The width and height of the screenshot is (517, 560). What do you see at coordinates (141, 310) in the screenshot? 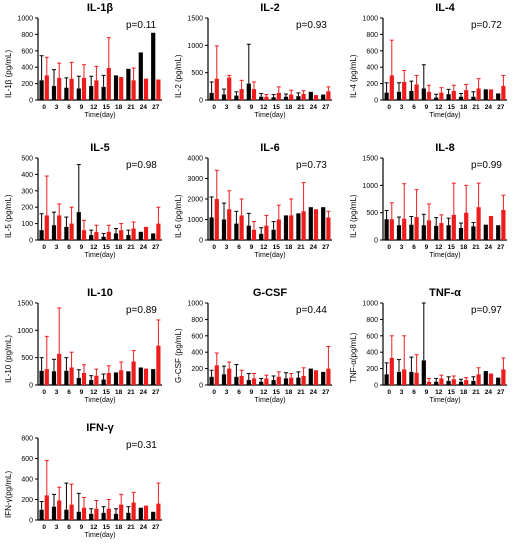
I see `p-value: p=0.89` at bounding box center [141, 310].